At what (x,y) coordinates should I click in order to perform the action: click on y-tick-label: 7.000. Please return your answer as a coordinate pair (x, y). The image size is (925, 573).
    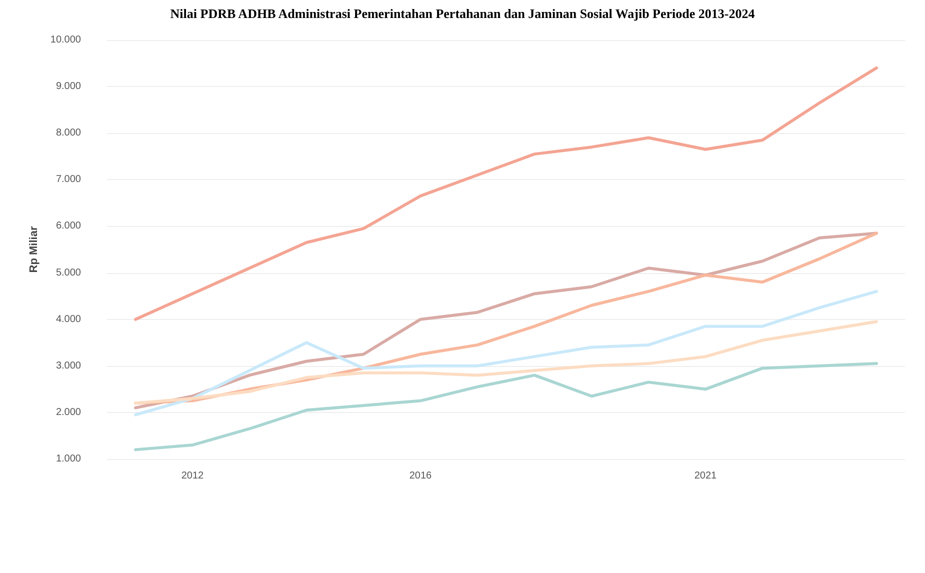
    Looking at the image, I should click on (69, 180).